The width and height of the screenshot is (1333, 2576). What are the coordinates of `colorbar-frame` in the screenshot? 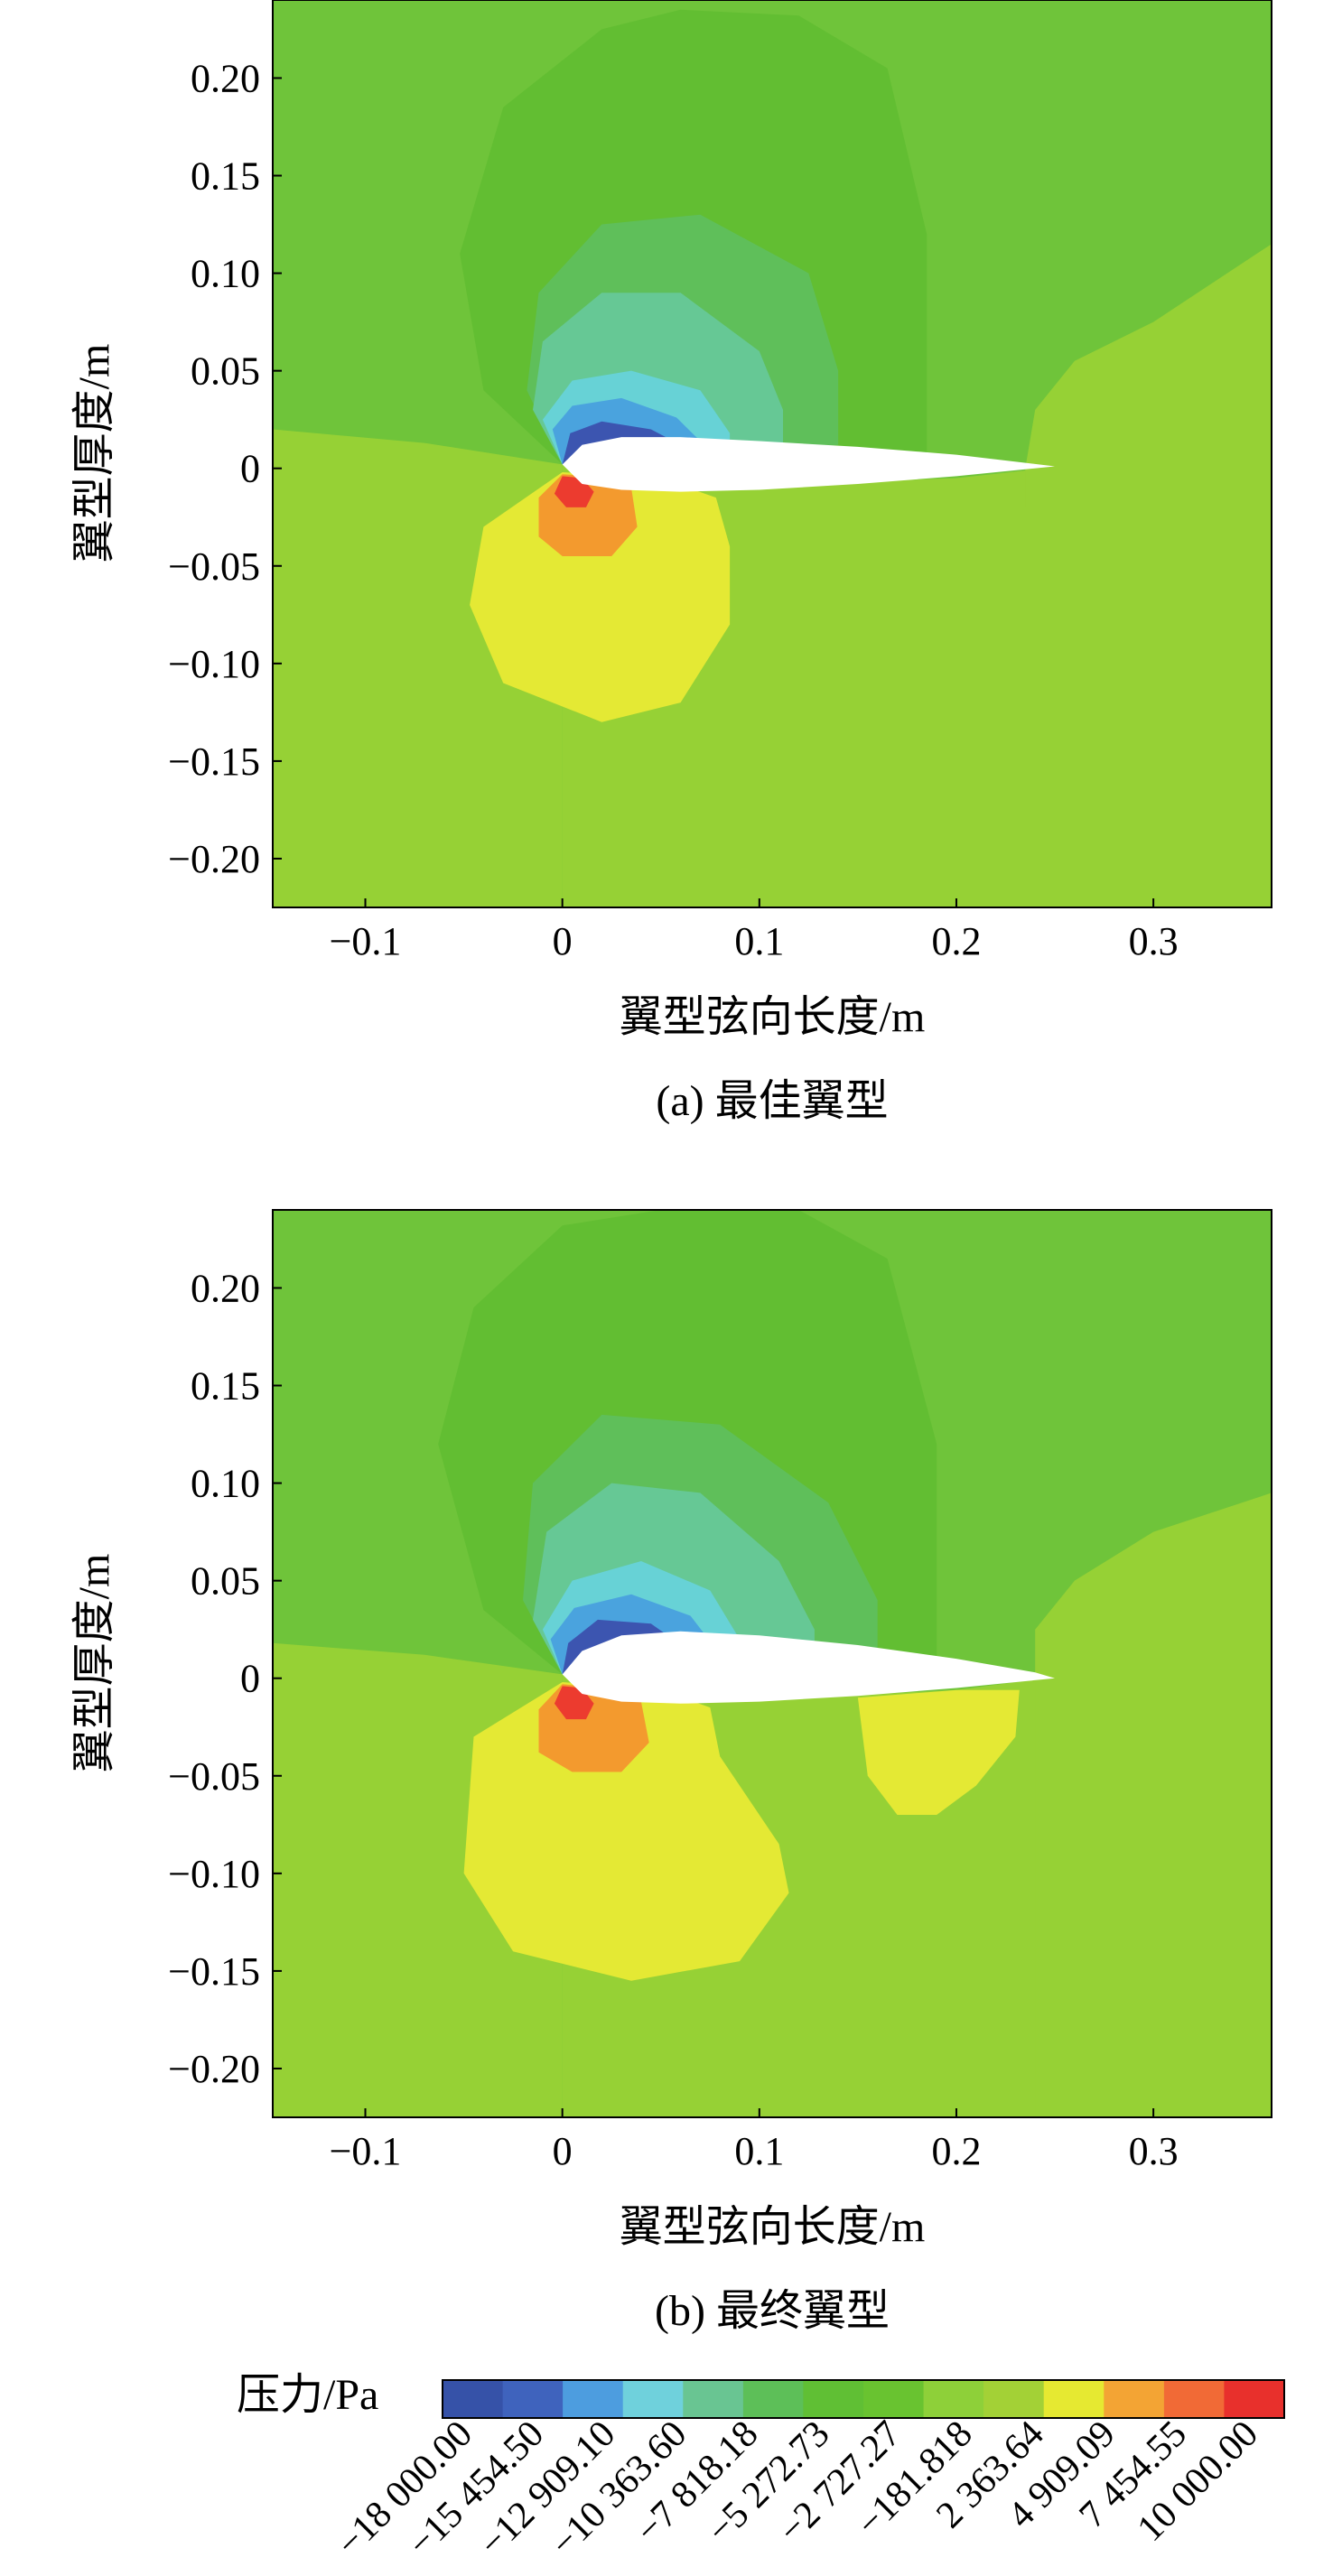 It's located at (864, 2399).